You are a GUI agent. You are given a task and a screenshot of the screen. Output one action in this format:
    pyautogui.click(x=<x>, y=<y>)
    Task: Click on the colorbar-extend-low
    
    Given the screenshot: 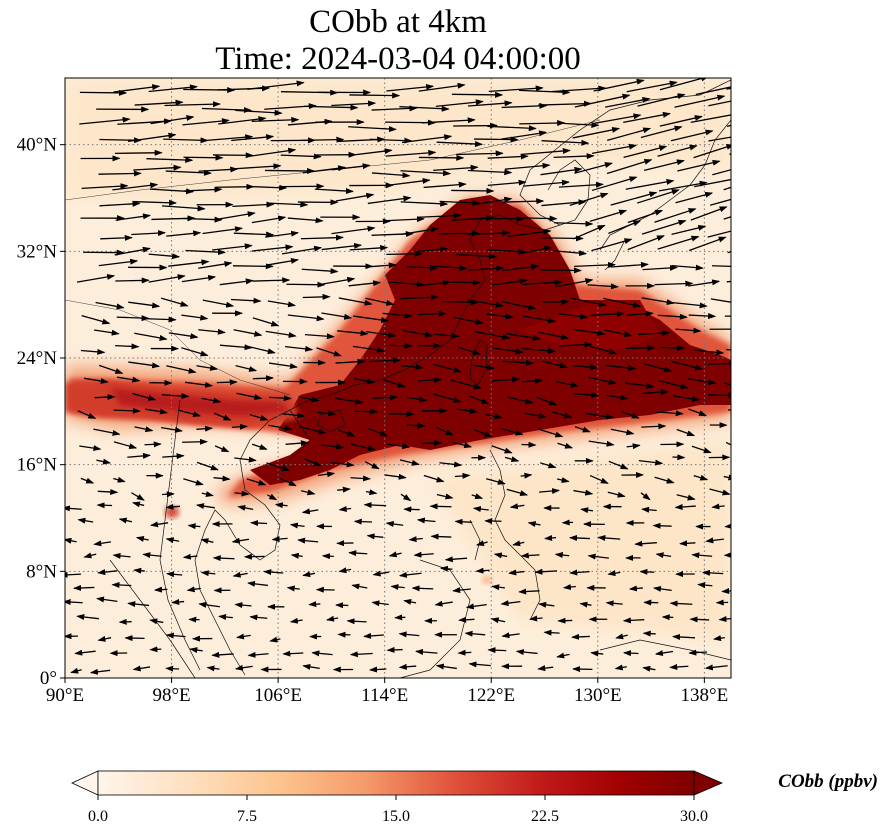 What is the action you would take?
    pyautogui.click(x=85, y=783)
    